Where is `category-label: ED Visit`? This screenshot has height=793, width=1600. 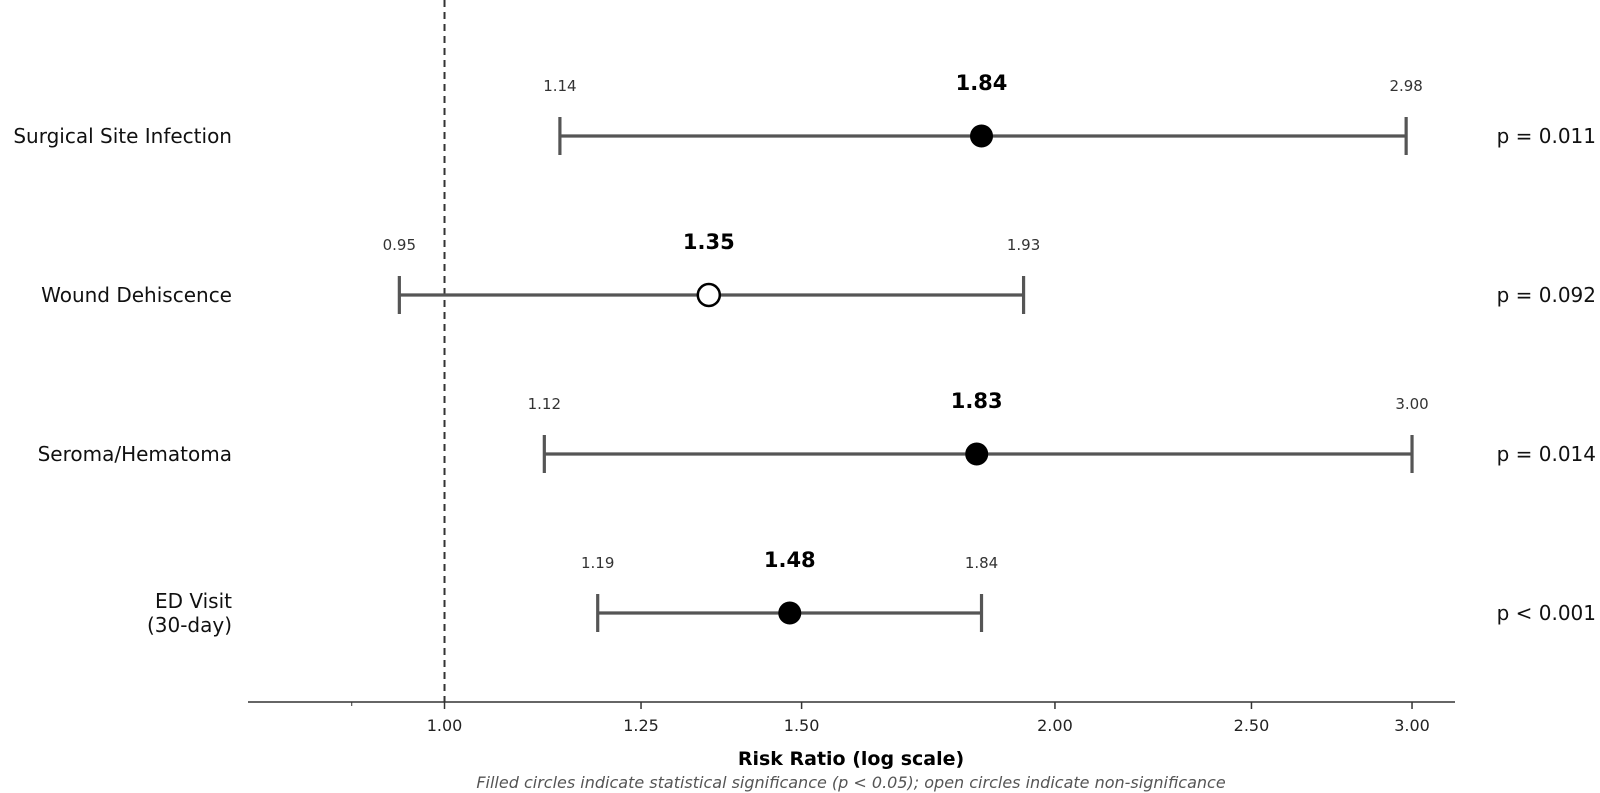 category-label: ED Visit is located at coordinates (193, 601).